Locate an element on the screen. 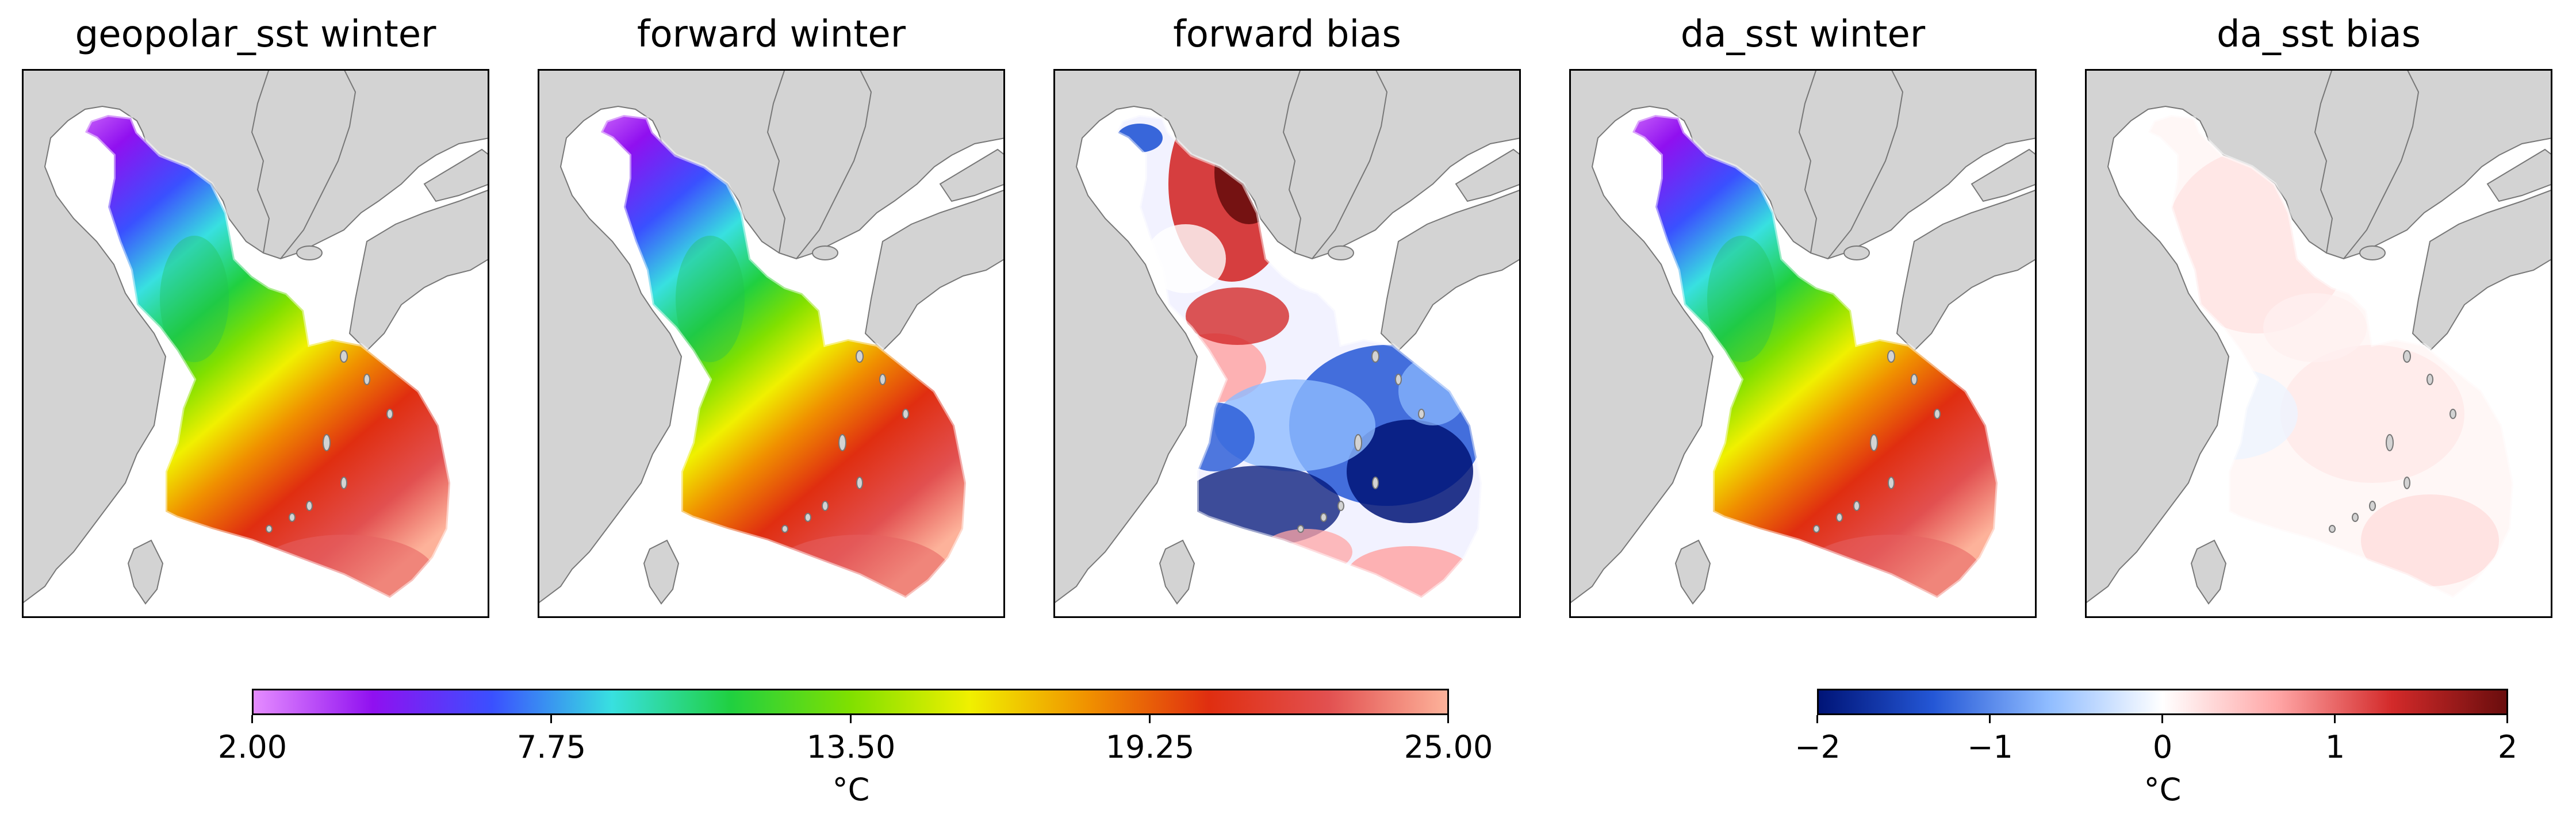 This screenshot has width=2576, height=833. map-forward-bias is located at coordinates (1287, 343).